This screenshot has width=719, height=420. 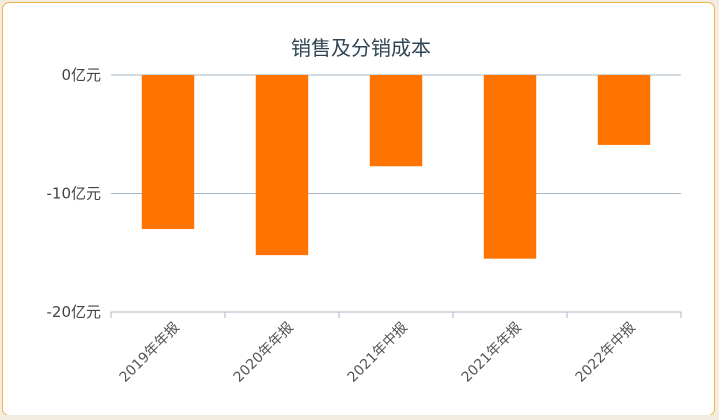 What do you see at coordinates (359, 417) in the screenshot?
I see `page-bottom-strip` at bounding box center [359, 417].